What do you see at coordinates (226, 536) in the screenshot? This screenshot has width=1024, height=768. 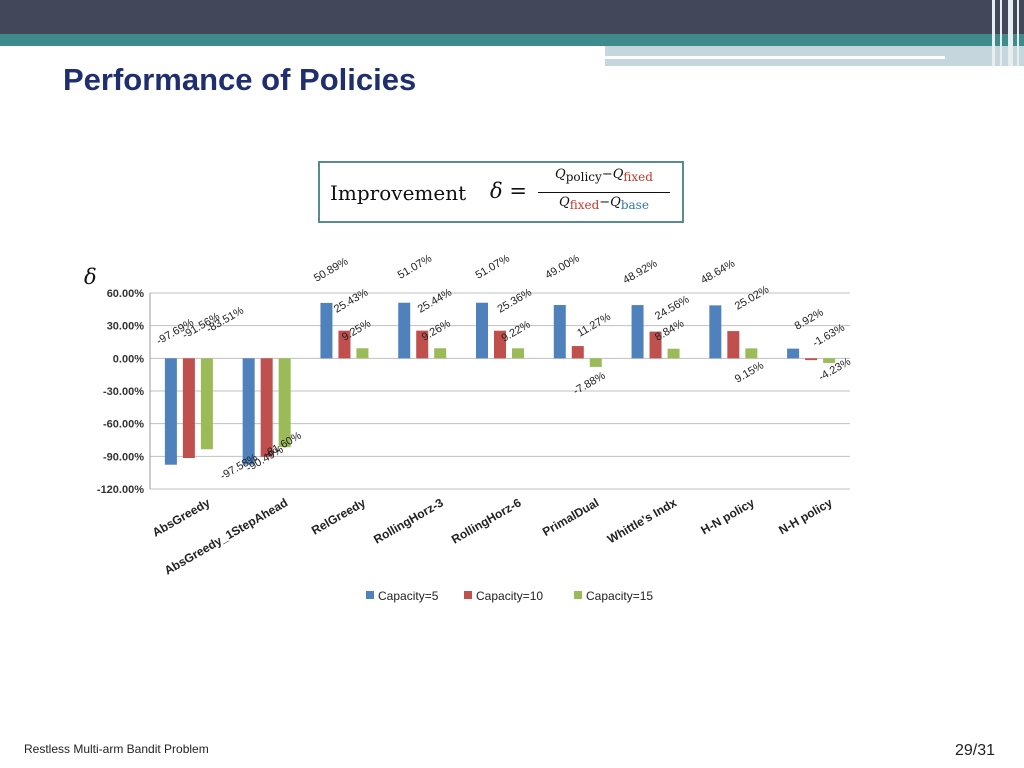 I see `x-tick-label: AbsGreedy_1StepAhead` at bounding box center [226, 536].